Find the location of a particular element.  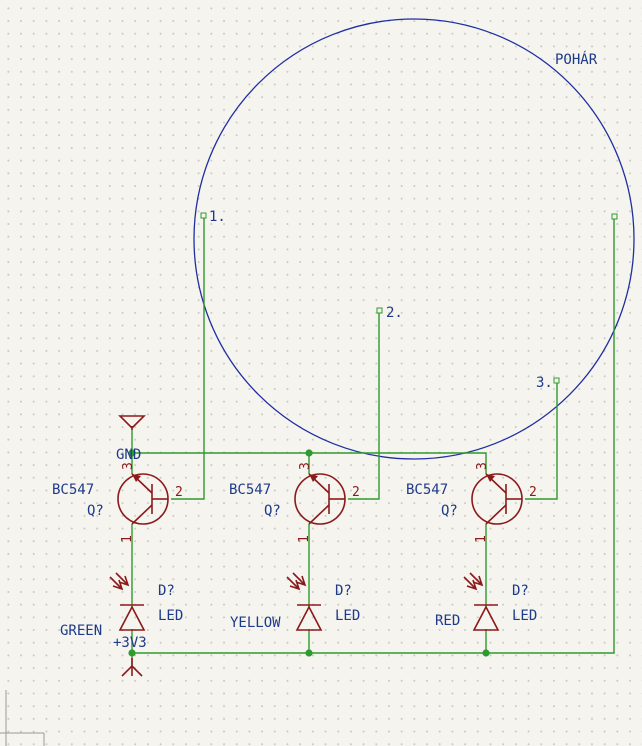

led-green-triangle-icon is located at coordinates (132, 618).